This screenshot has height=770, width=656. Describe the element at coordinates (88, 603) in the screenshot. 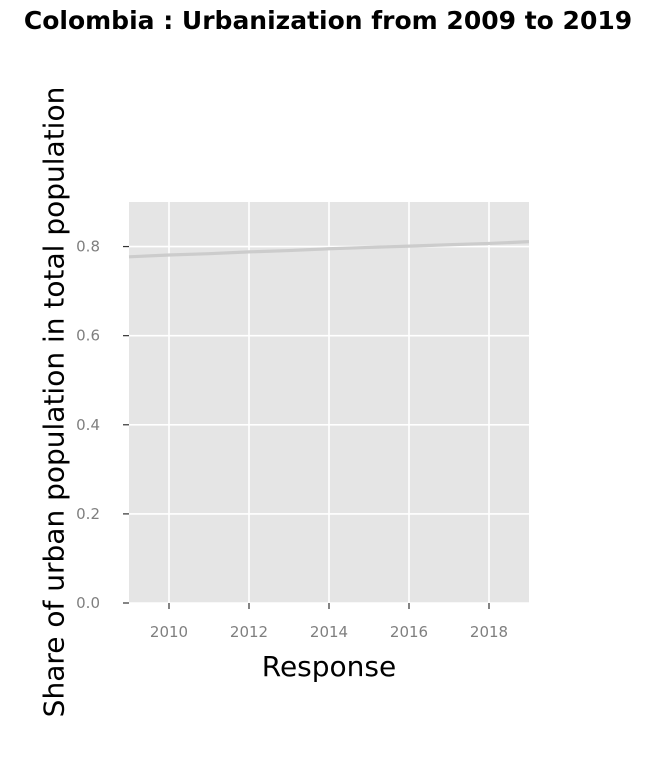

I see `y-tick-label: 0.0` at that location.